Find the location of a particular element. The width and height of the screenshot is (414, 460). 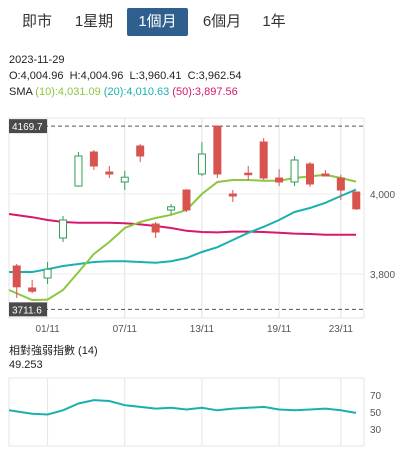

rsi-tick-label: 70 is located at coordinates (376, 396).